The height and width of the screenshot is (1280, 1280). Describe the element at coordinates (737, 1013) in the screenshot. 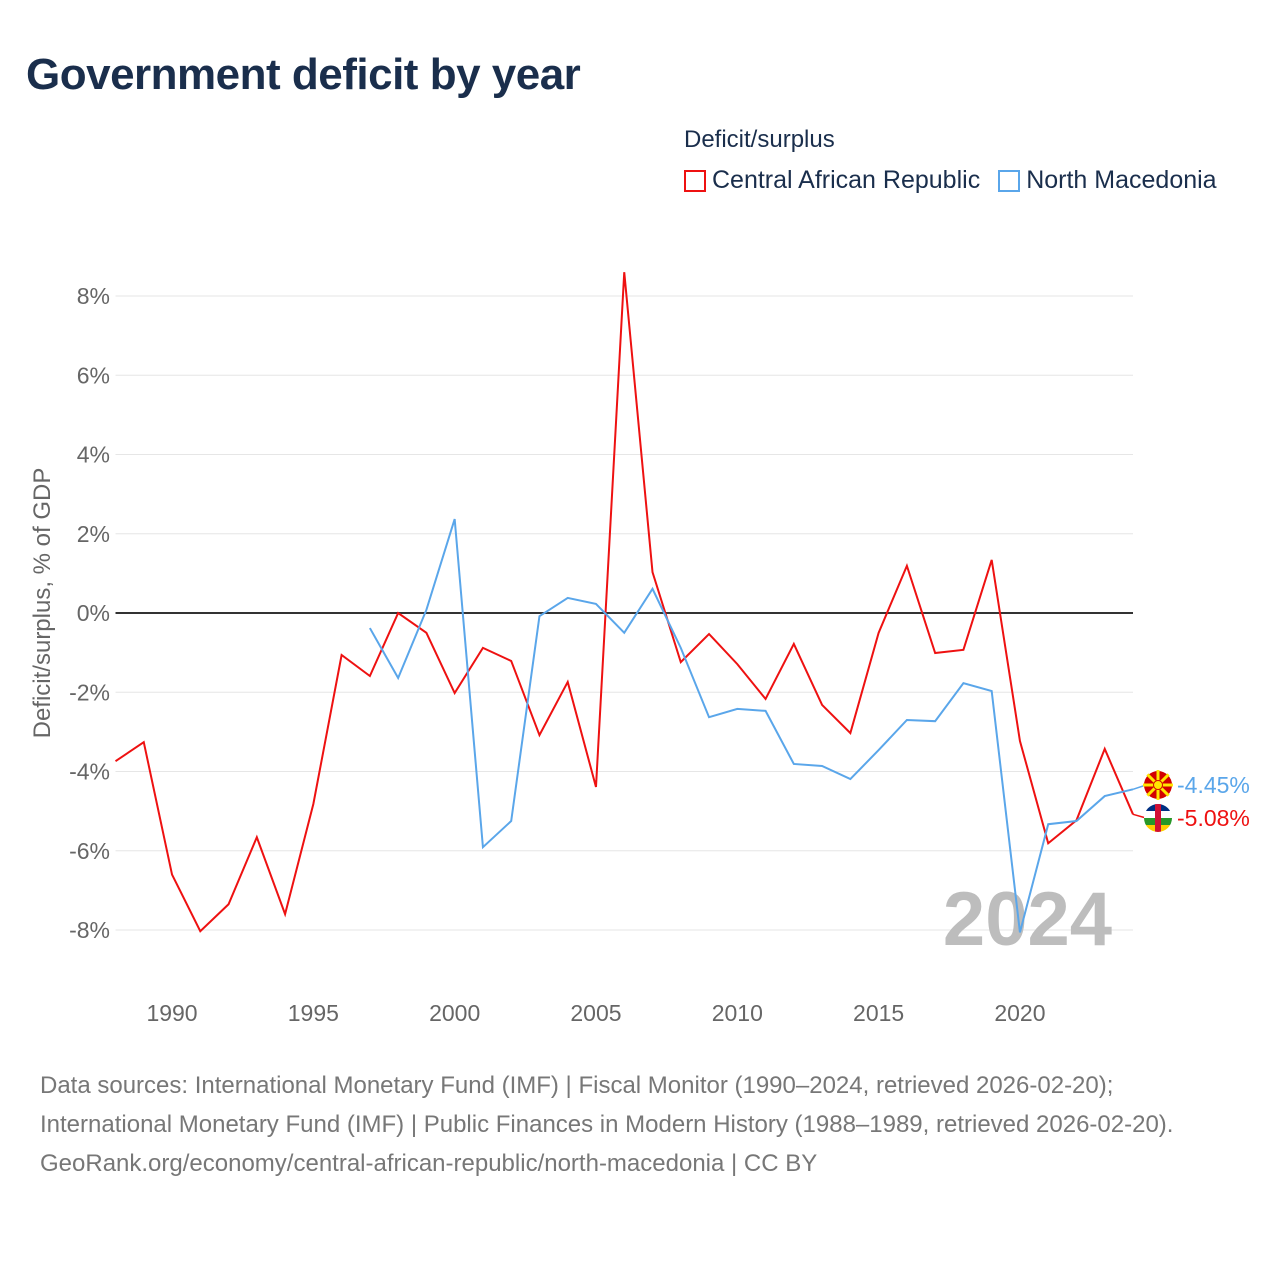

I see `x-tick-label: 2010` at that location.